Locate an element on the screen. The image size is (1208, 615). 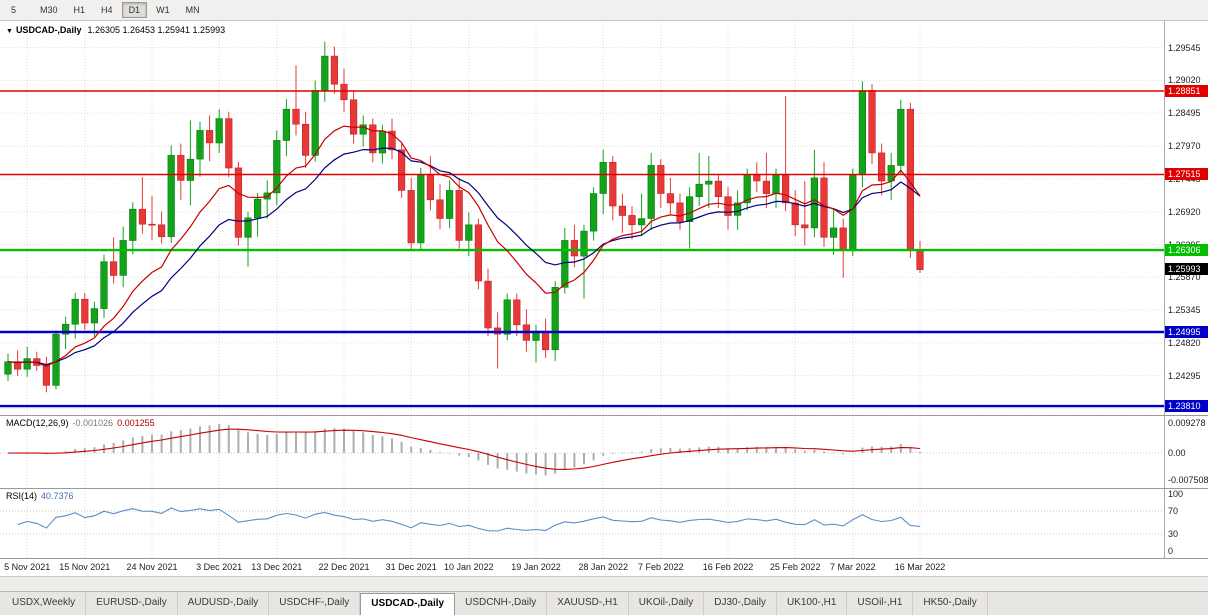
x-axis-date-label: 25 Feb 2022 is located at coordinates (795, 567).